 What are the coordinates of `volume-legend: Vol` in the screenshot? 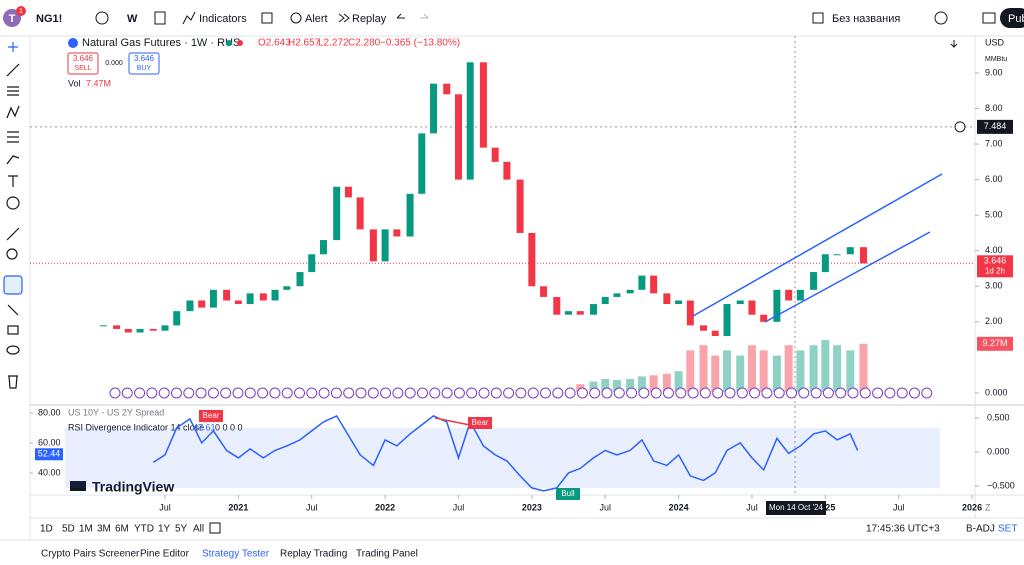 It's located at (74, 83).